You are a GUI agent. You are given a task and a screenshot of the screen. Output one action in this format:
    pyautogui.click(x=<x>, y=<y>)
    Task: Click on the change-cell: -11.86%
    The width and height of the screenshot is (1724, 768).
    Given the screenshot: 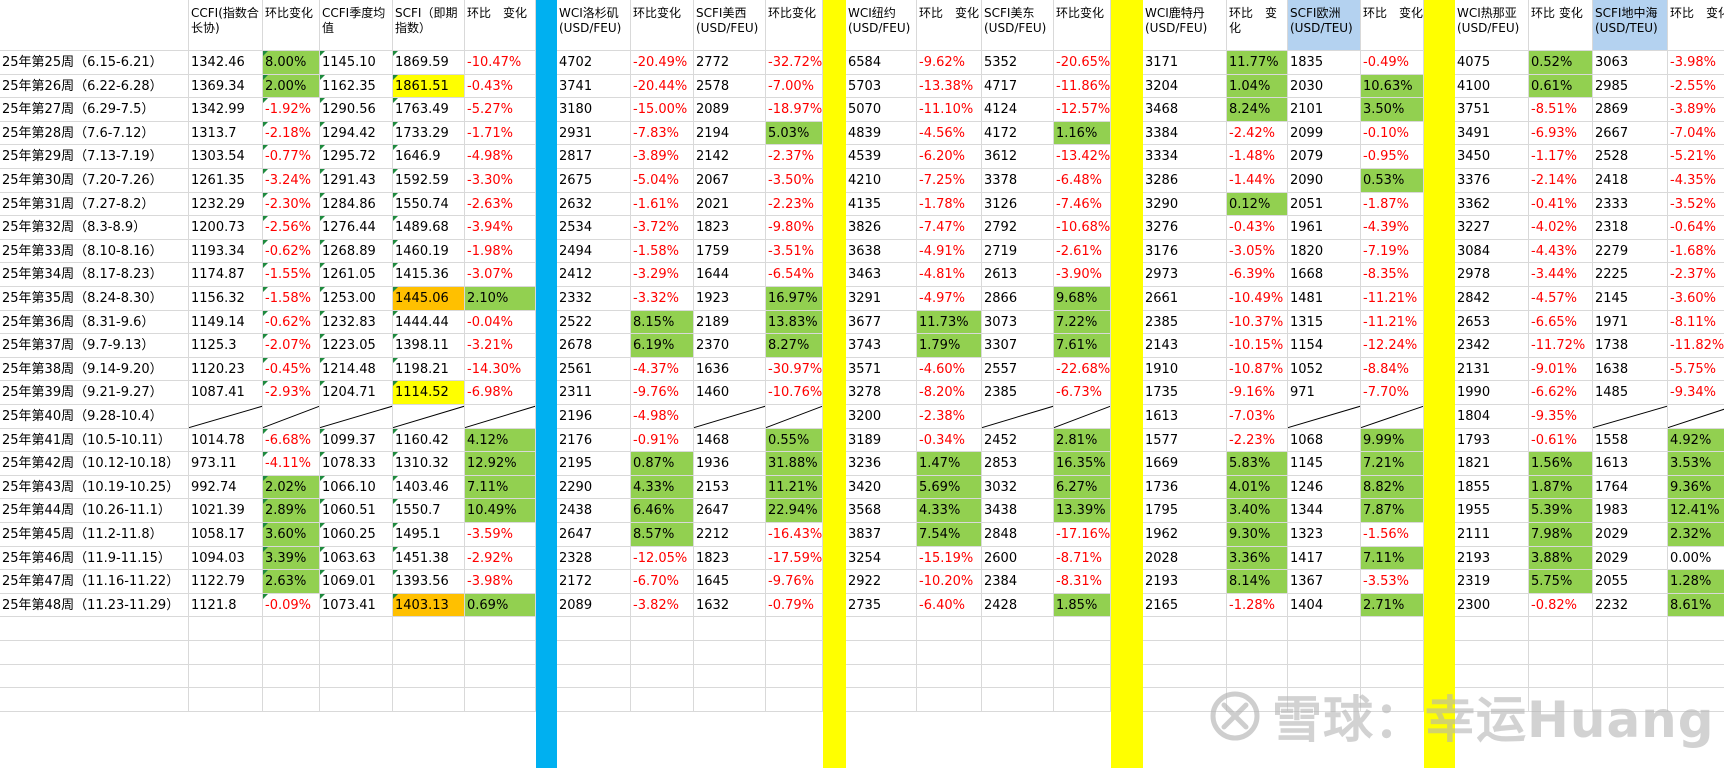 What is the action you would take?
    pyautogui.click(x=1082, y=86)
    